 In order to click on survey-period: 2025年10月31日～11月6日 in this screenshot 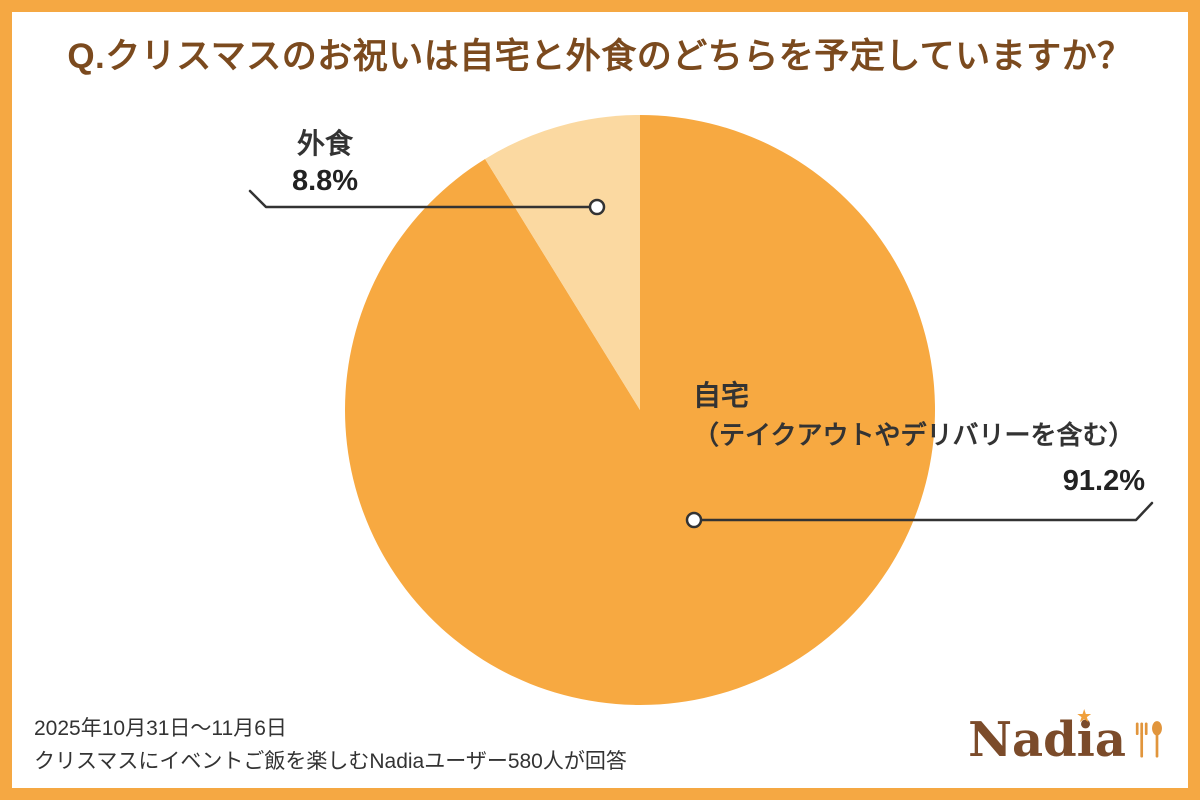, I will do `click(160, 728)`.